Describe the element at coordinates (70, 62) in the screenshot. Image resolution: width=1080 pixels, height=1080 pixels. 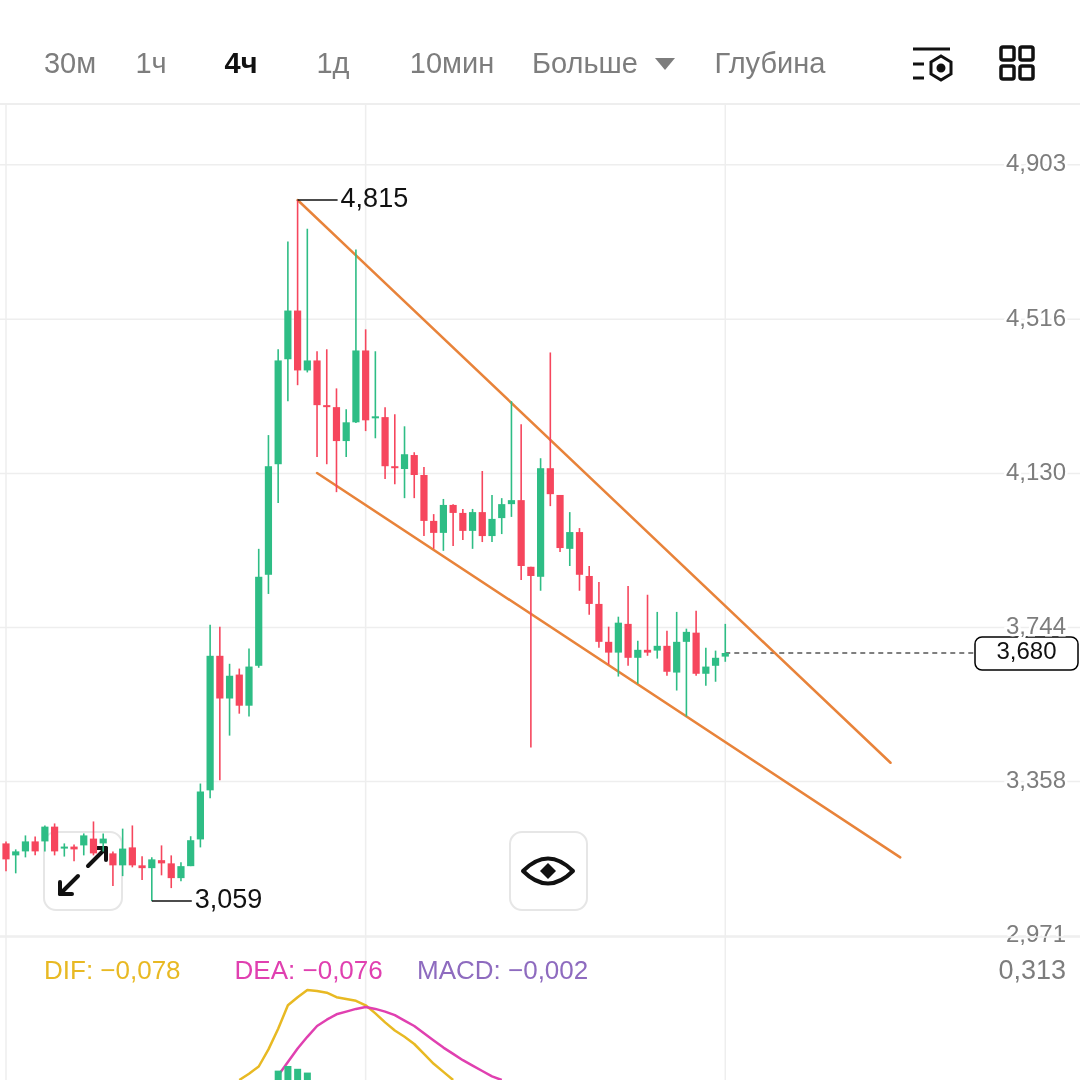
I see `text: 30м` at that location.